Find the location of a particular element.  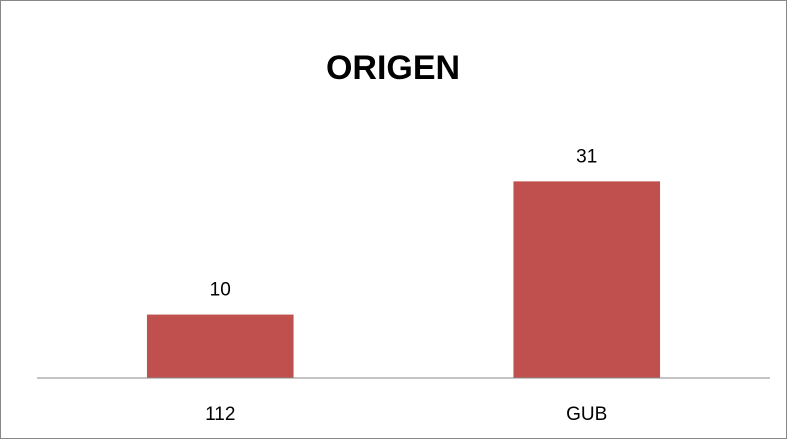

x-tick-label: 112 is located at coordinates (220, 414).